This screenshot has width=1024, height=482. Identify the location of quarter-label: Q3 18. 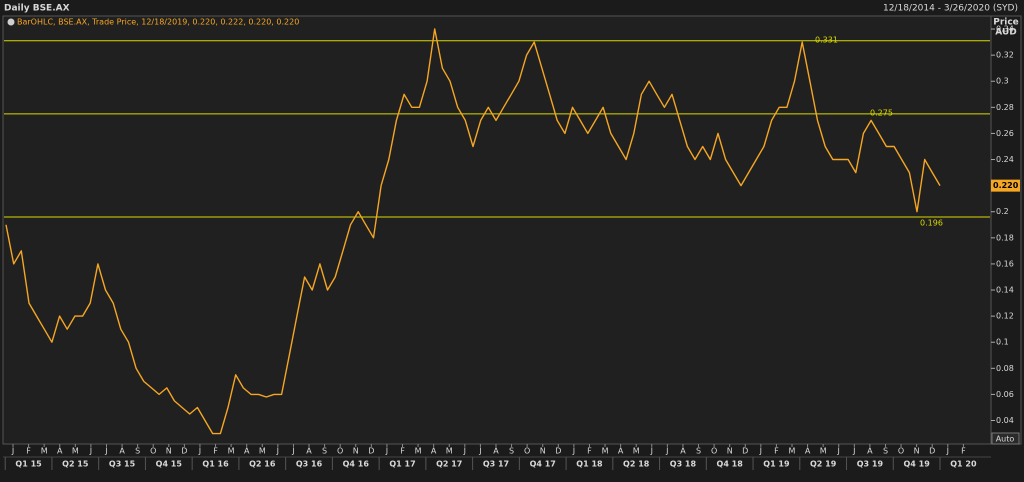
(683, 464).